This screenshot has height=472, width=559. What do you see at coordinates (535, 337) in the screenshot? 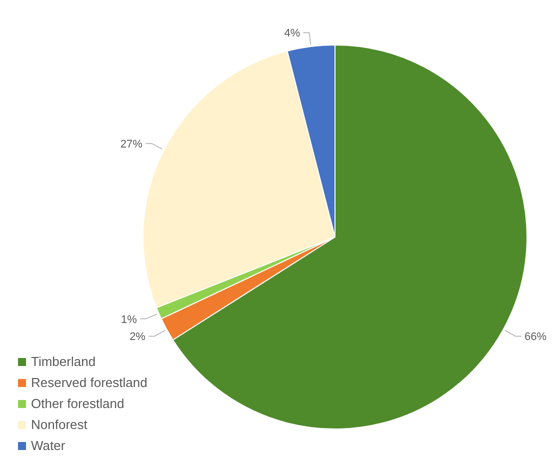
I see `data-label: 66%` at bounding box center [535, 337].